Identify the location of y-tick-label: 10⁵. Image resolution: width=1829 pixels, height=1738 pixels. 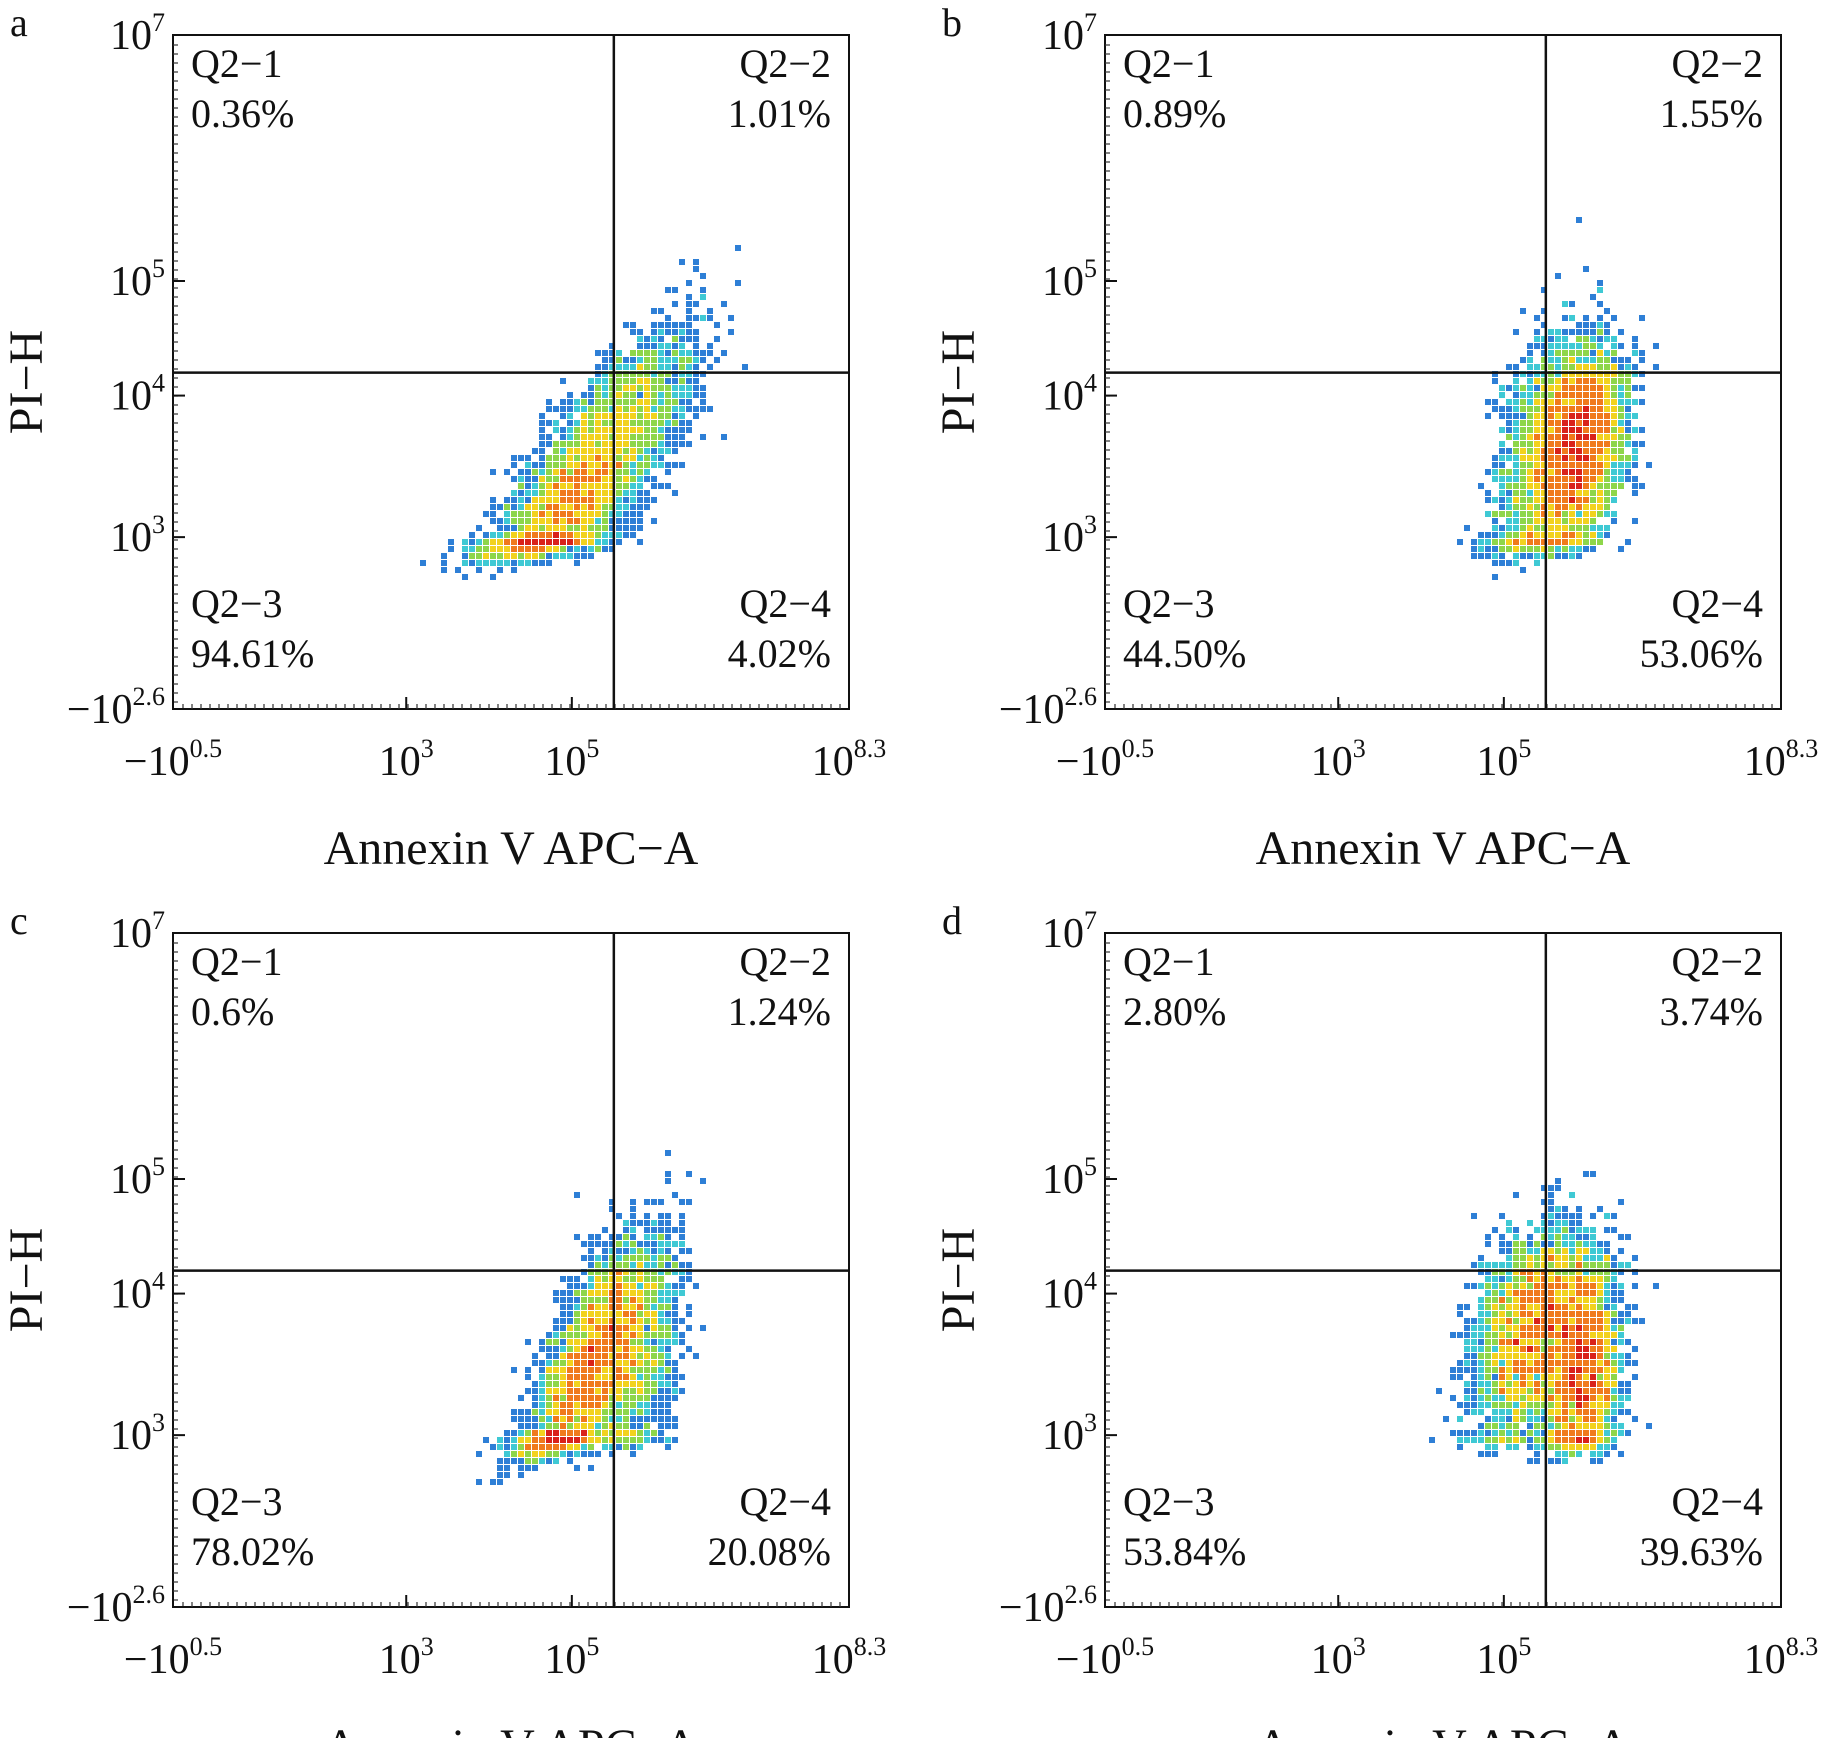
(1069, 1177).